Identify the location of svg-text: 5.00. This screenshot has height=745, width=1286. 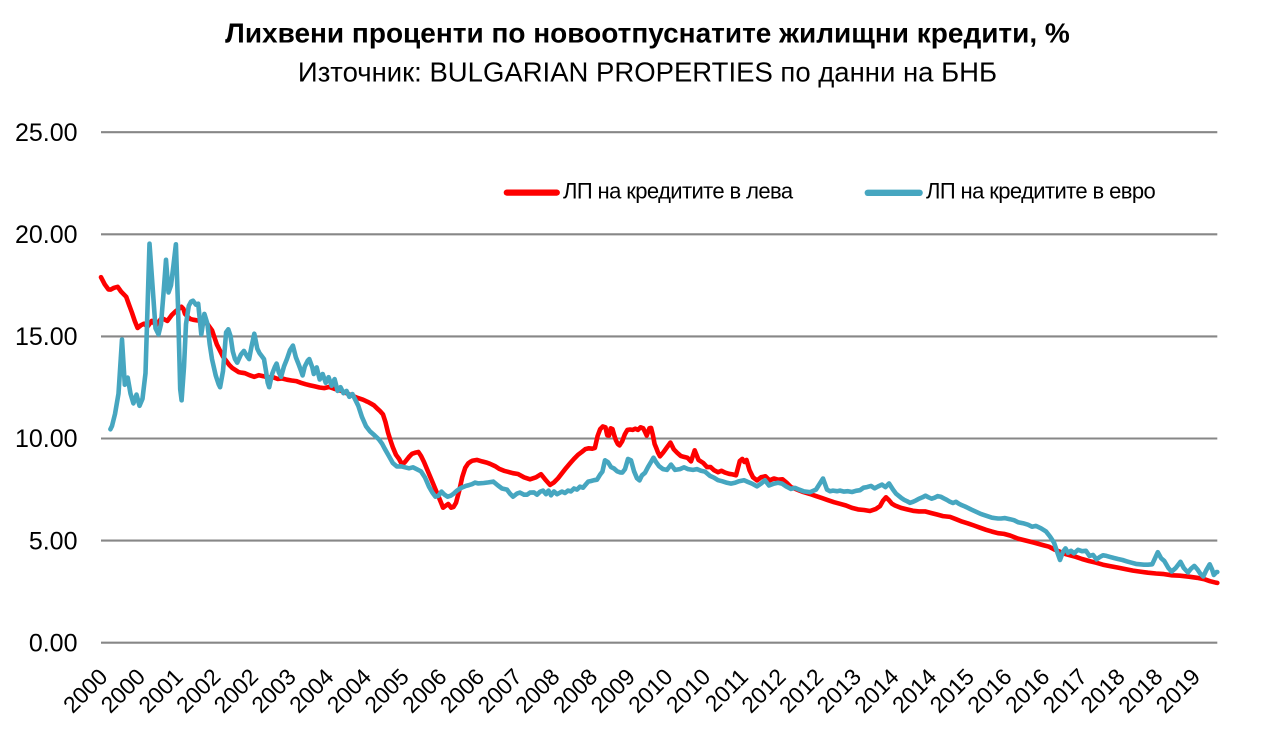
(53, 541).